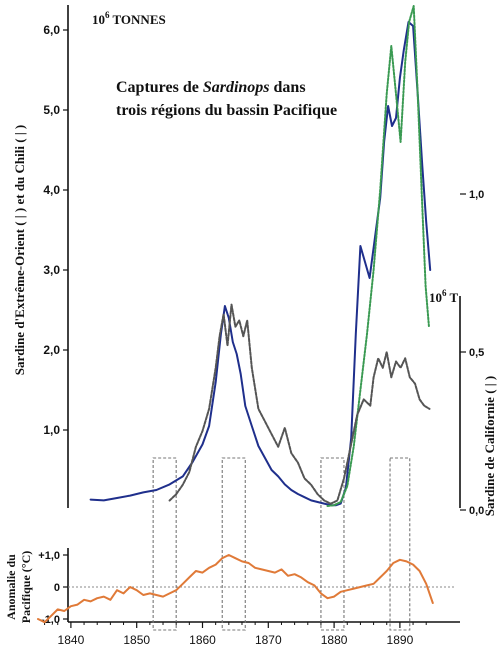 This screenshot has height=650, width=500. What do you see at coordinates (71, 640) in the screenshot?
I see `x-tick-label-1840: 1840` at bounding box center [71, 640].